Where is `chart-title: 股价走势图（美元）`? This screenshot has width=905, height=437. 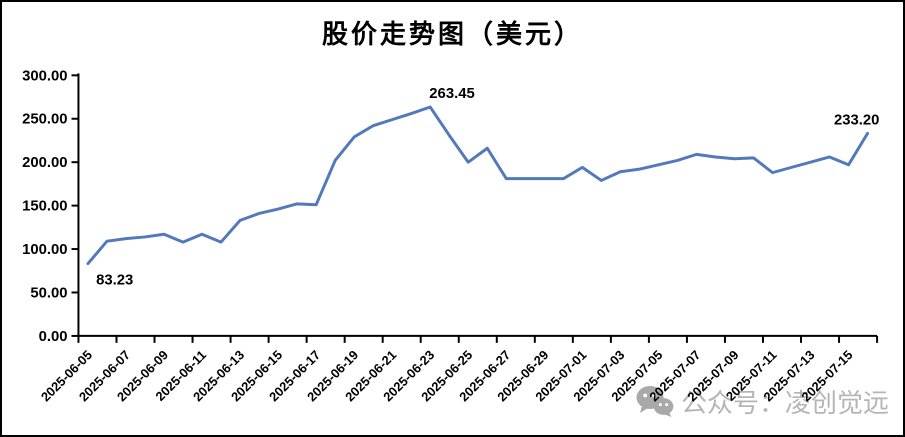 chart-title: 股价走势图（美元） is located at coordinates (452, 35).